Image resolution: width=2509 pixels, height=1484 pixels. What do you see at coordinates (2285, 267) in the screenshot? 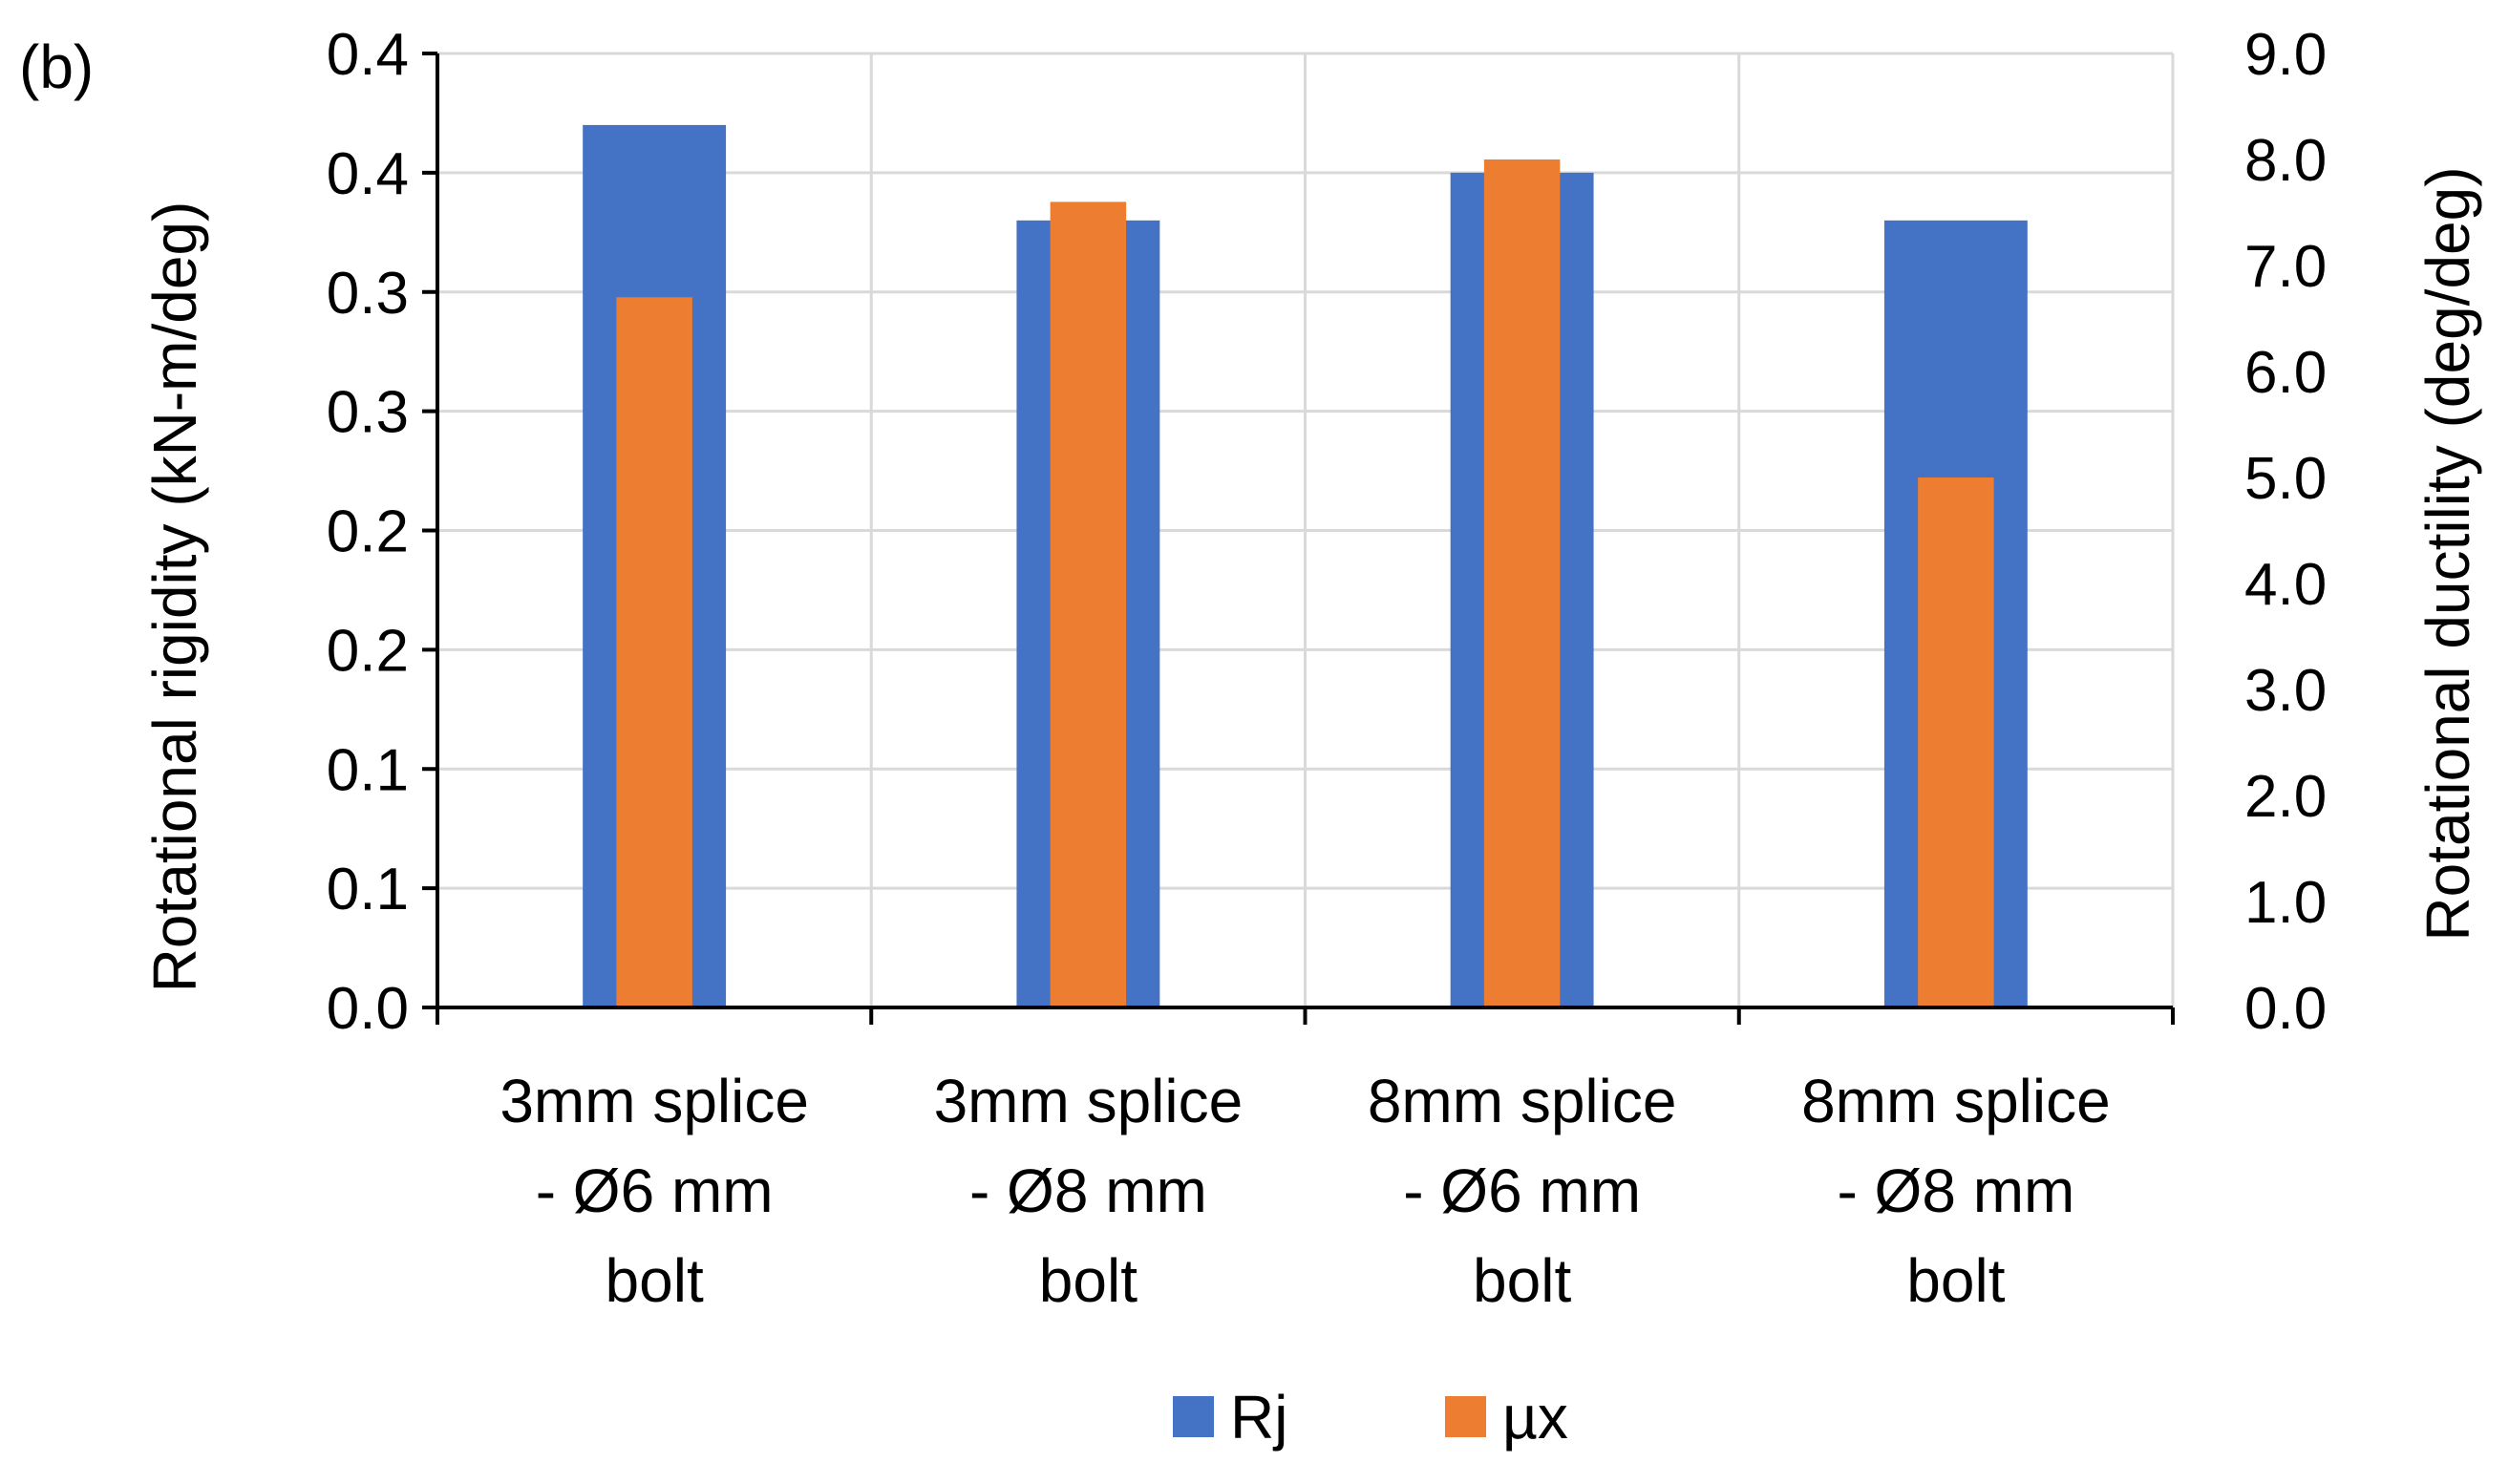
I see `right-tick-label: 7.0` at bounding box center [2285, 267].